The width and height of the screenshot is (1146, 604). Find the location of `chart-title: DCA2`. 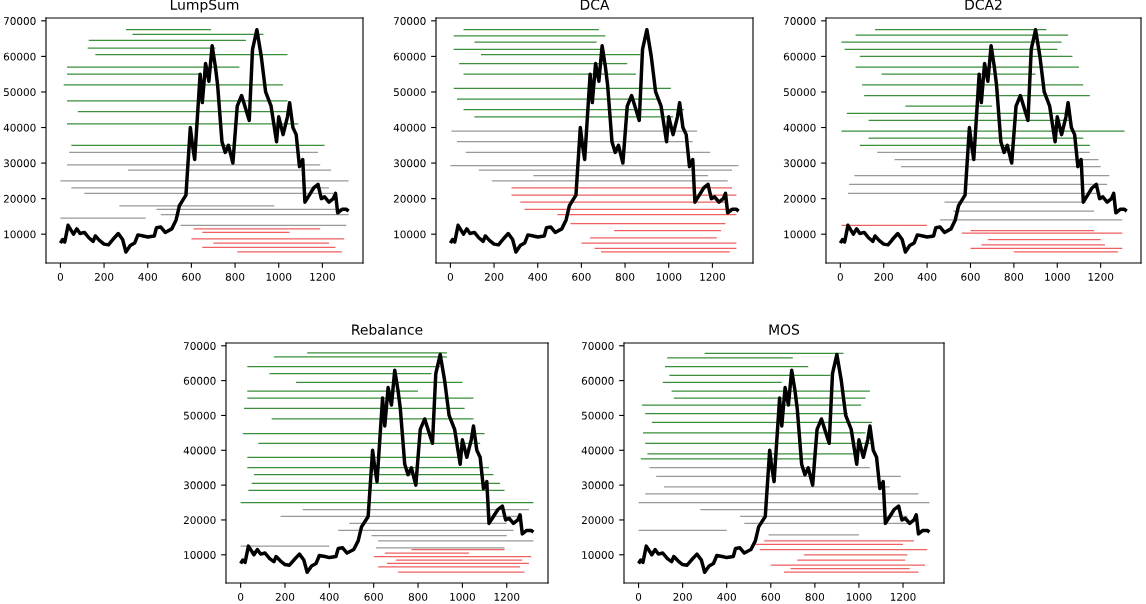

chart-title: DCA2 is located at coordinates (983, 5).